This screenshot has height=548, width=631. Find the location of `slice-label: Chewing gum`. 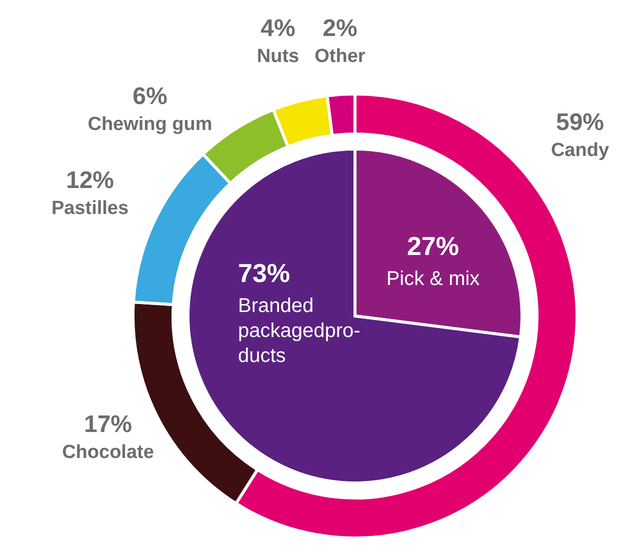

slice-label: Chewing gum is located at coordinates (150, 124).